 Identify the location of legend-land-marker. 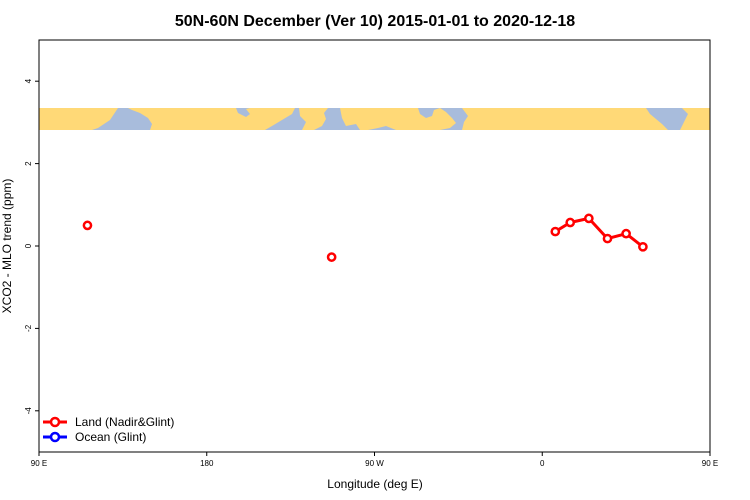
(55, 422).